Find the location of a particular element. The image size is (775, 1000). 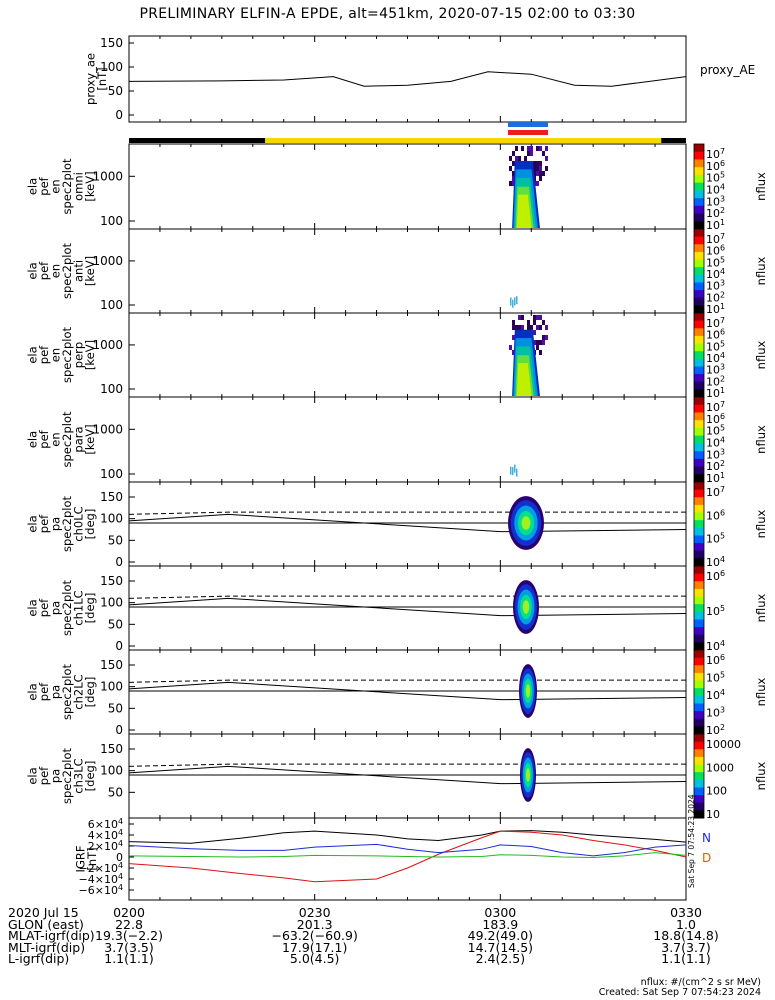

igrf-series-line is located at coordinates (407, 855).